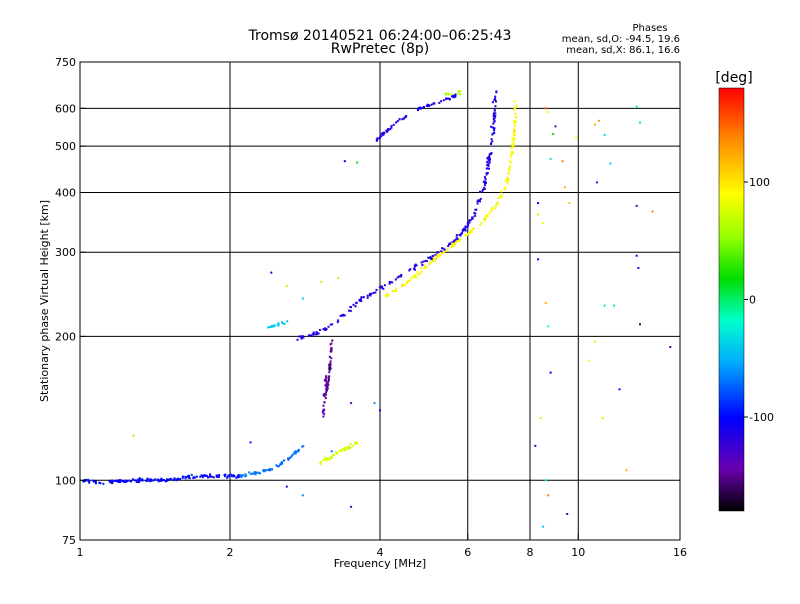  I want to click on x-axis-label: Frequency [MHz], so click(380, 563).